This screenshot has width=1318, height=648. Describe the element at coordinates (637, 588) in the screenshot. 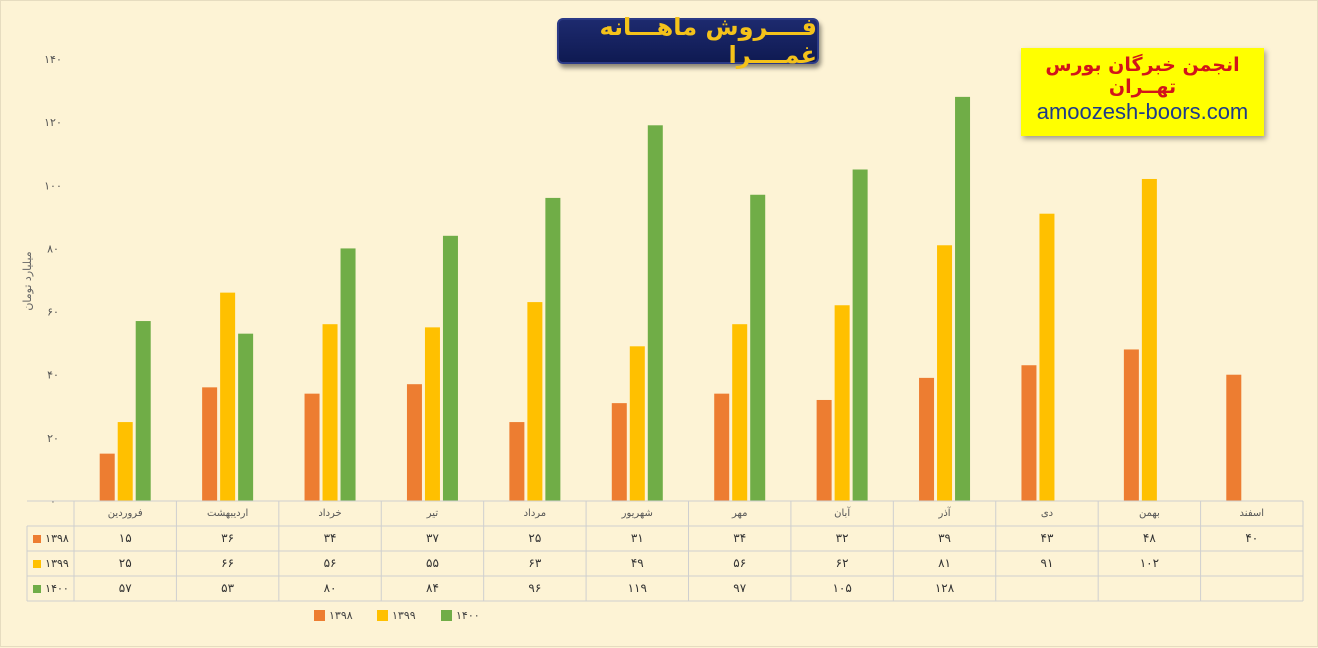

I see `data-value-label: ۱۱۹` at that location.